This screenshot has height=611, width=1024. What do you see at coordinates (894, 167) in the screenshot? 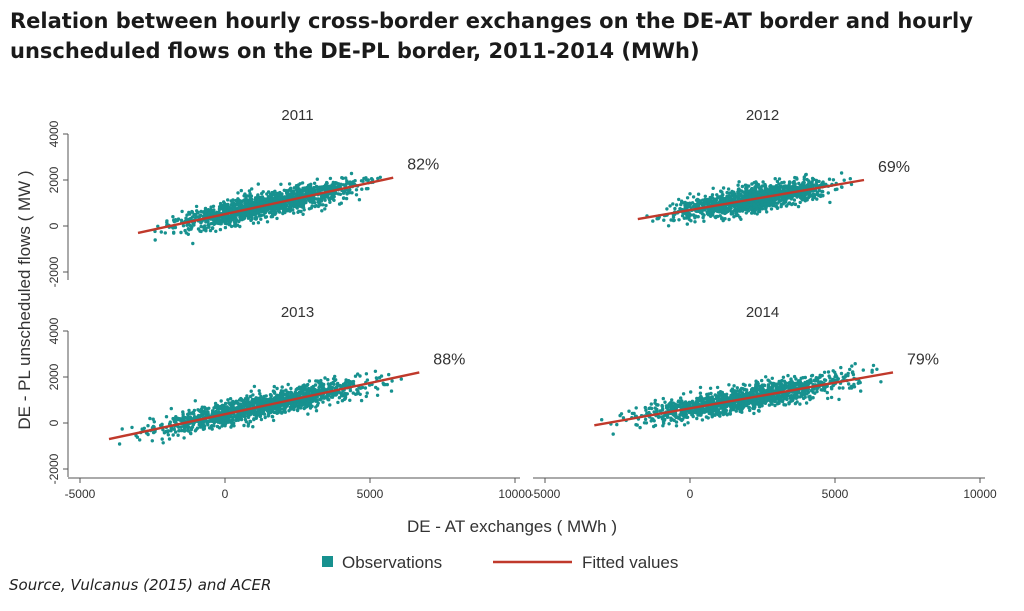
I see `correlation-label: 69%` at bounding box center [894, 167].